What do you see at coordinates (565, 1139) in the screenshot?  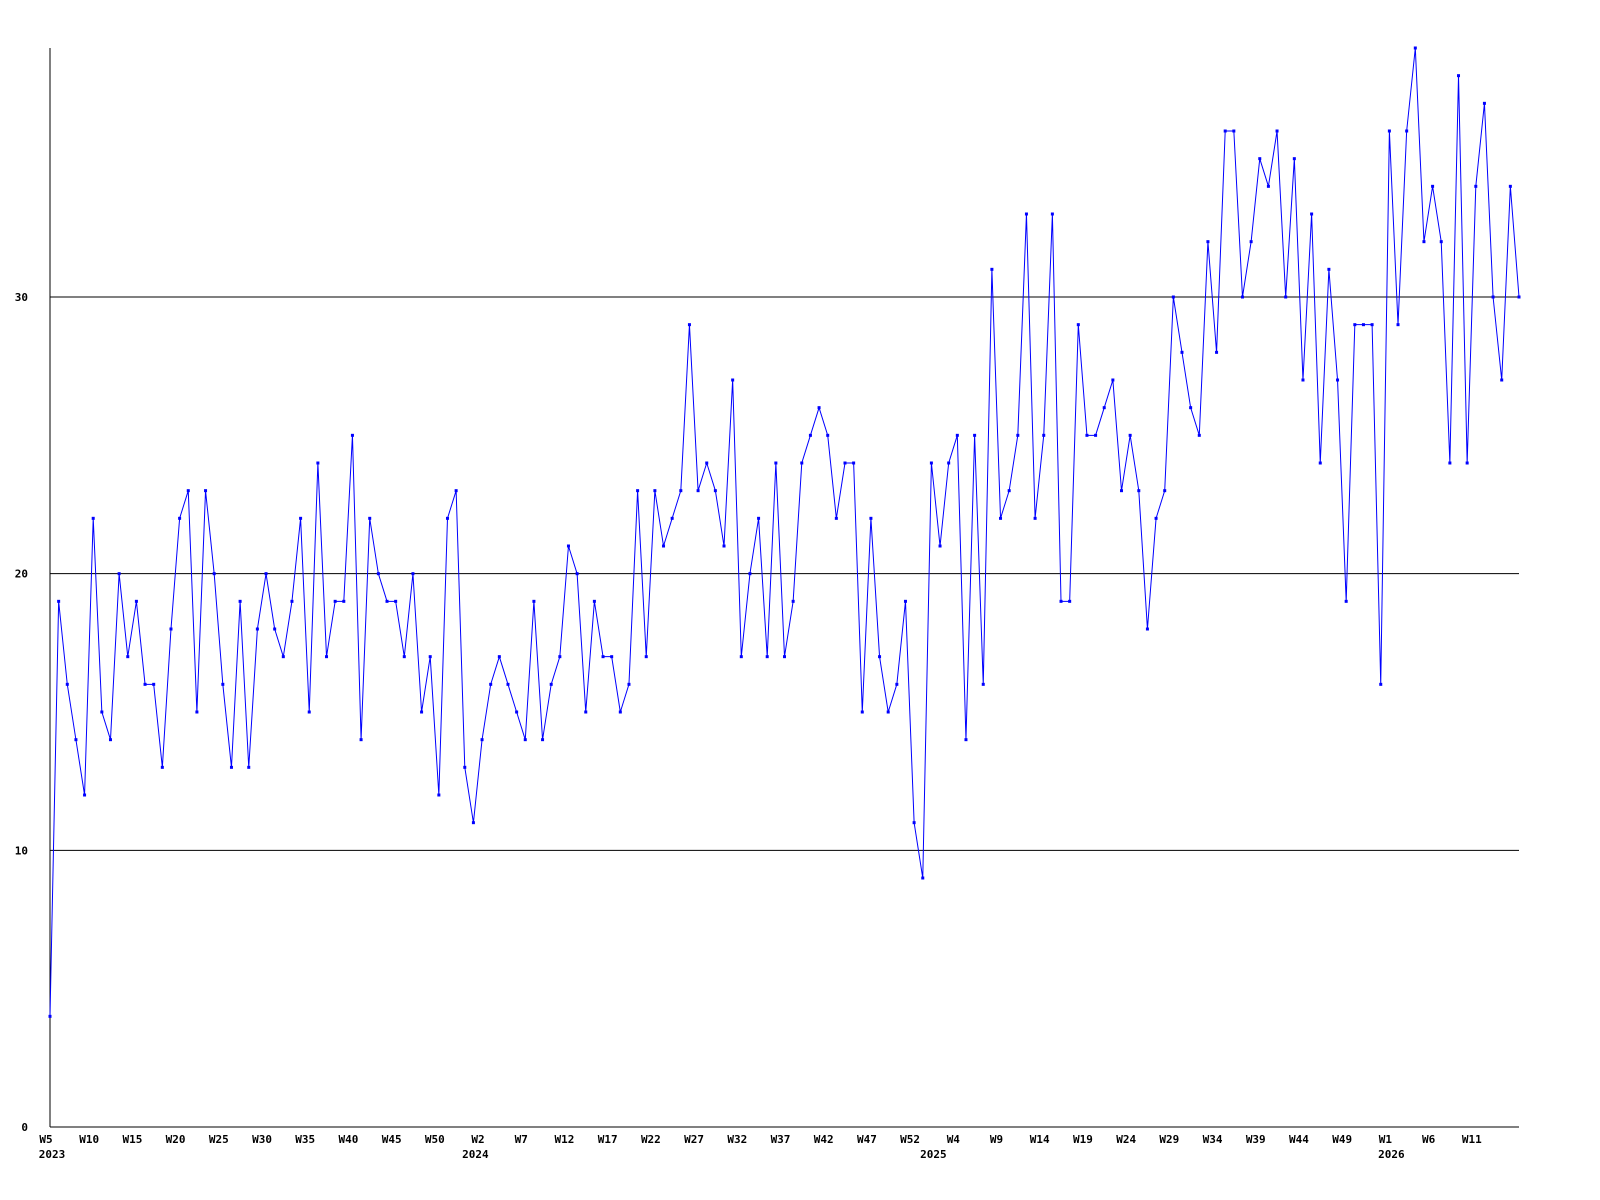 I see `x-tick-label: W12` at bounding box center [565, 1139].